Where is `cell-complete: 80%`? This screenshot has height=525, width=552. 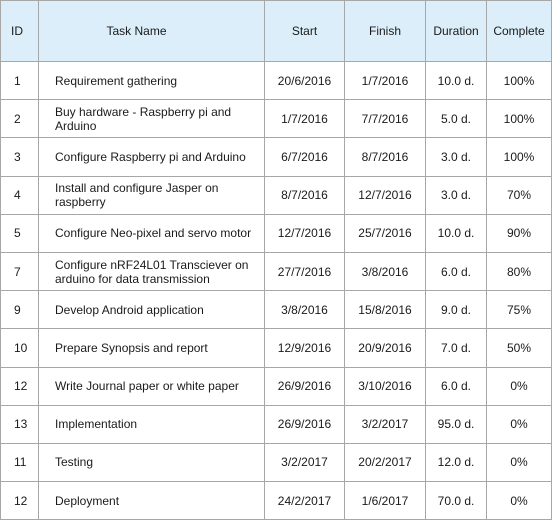
cell-complete: 80% is located at coordinates (519, 271).